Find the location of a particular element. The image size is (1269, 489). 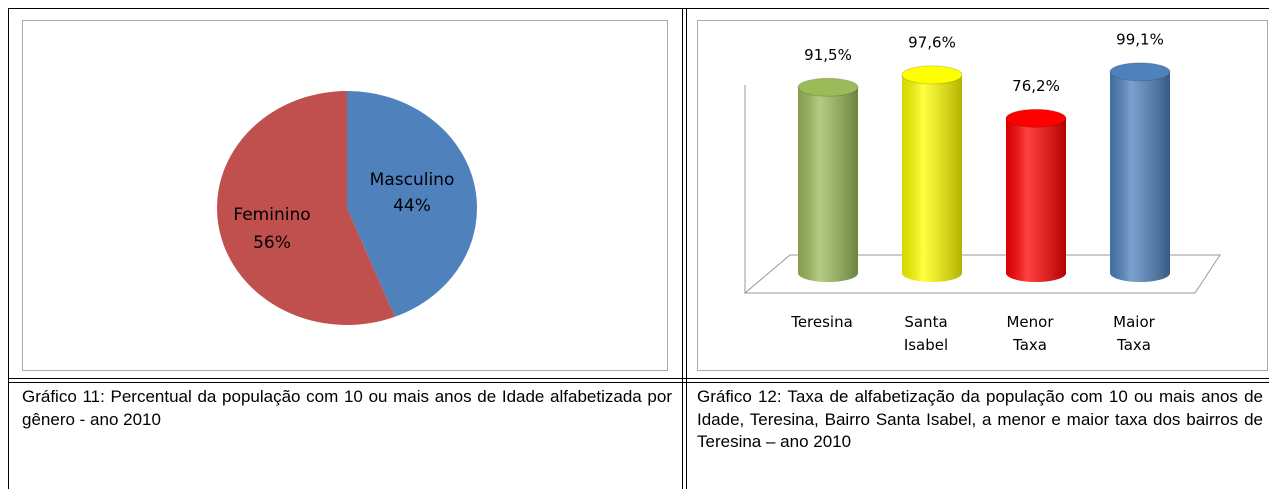

x-tick-label: Teresina is located at coordinates (821, 322).